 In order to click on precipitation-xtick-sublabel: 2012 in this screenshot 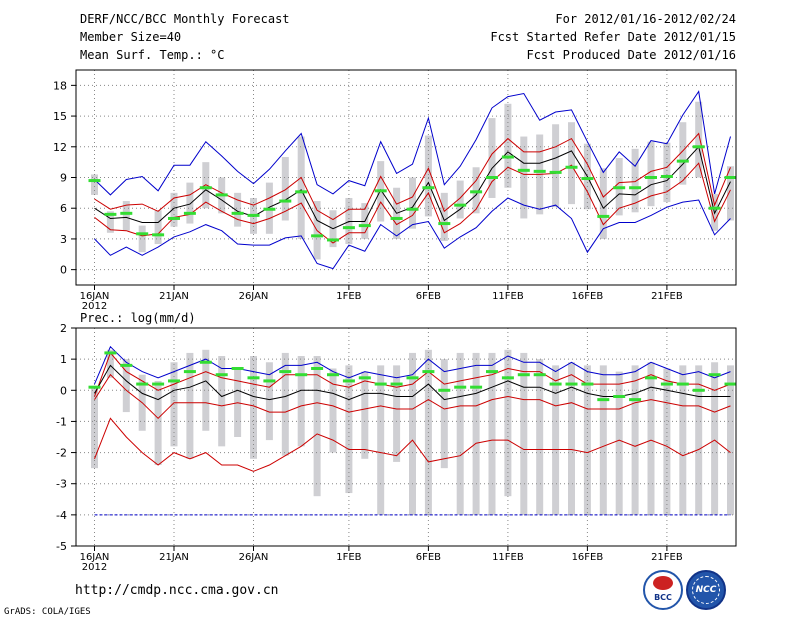, I will do `click(94, 567)`.